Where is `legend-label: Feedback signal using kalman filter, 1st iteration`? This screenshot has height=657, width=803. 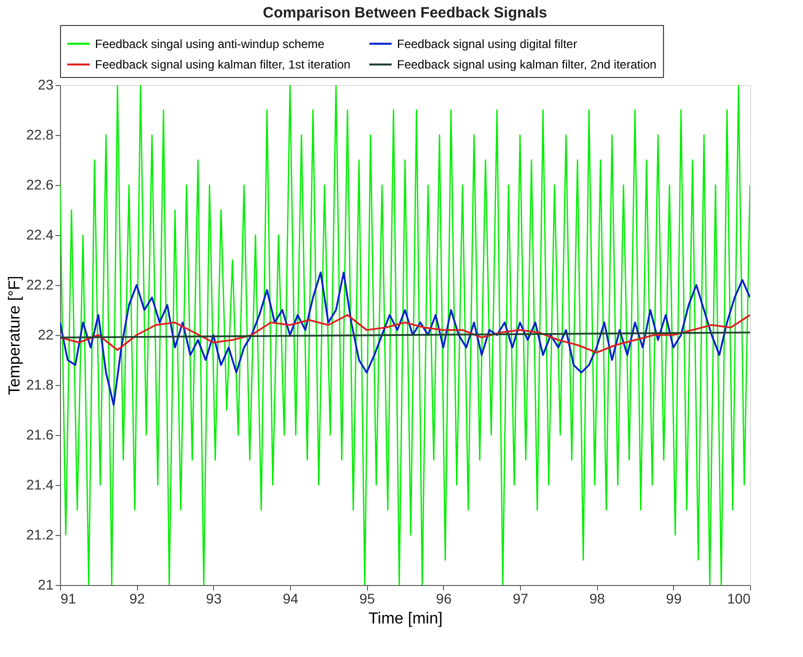
legend-label: Feedback signal using kalman filter, 1st iteration is located at coordinates (222, 65).